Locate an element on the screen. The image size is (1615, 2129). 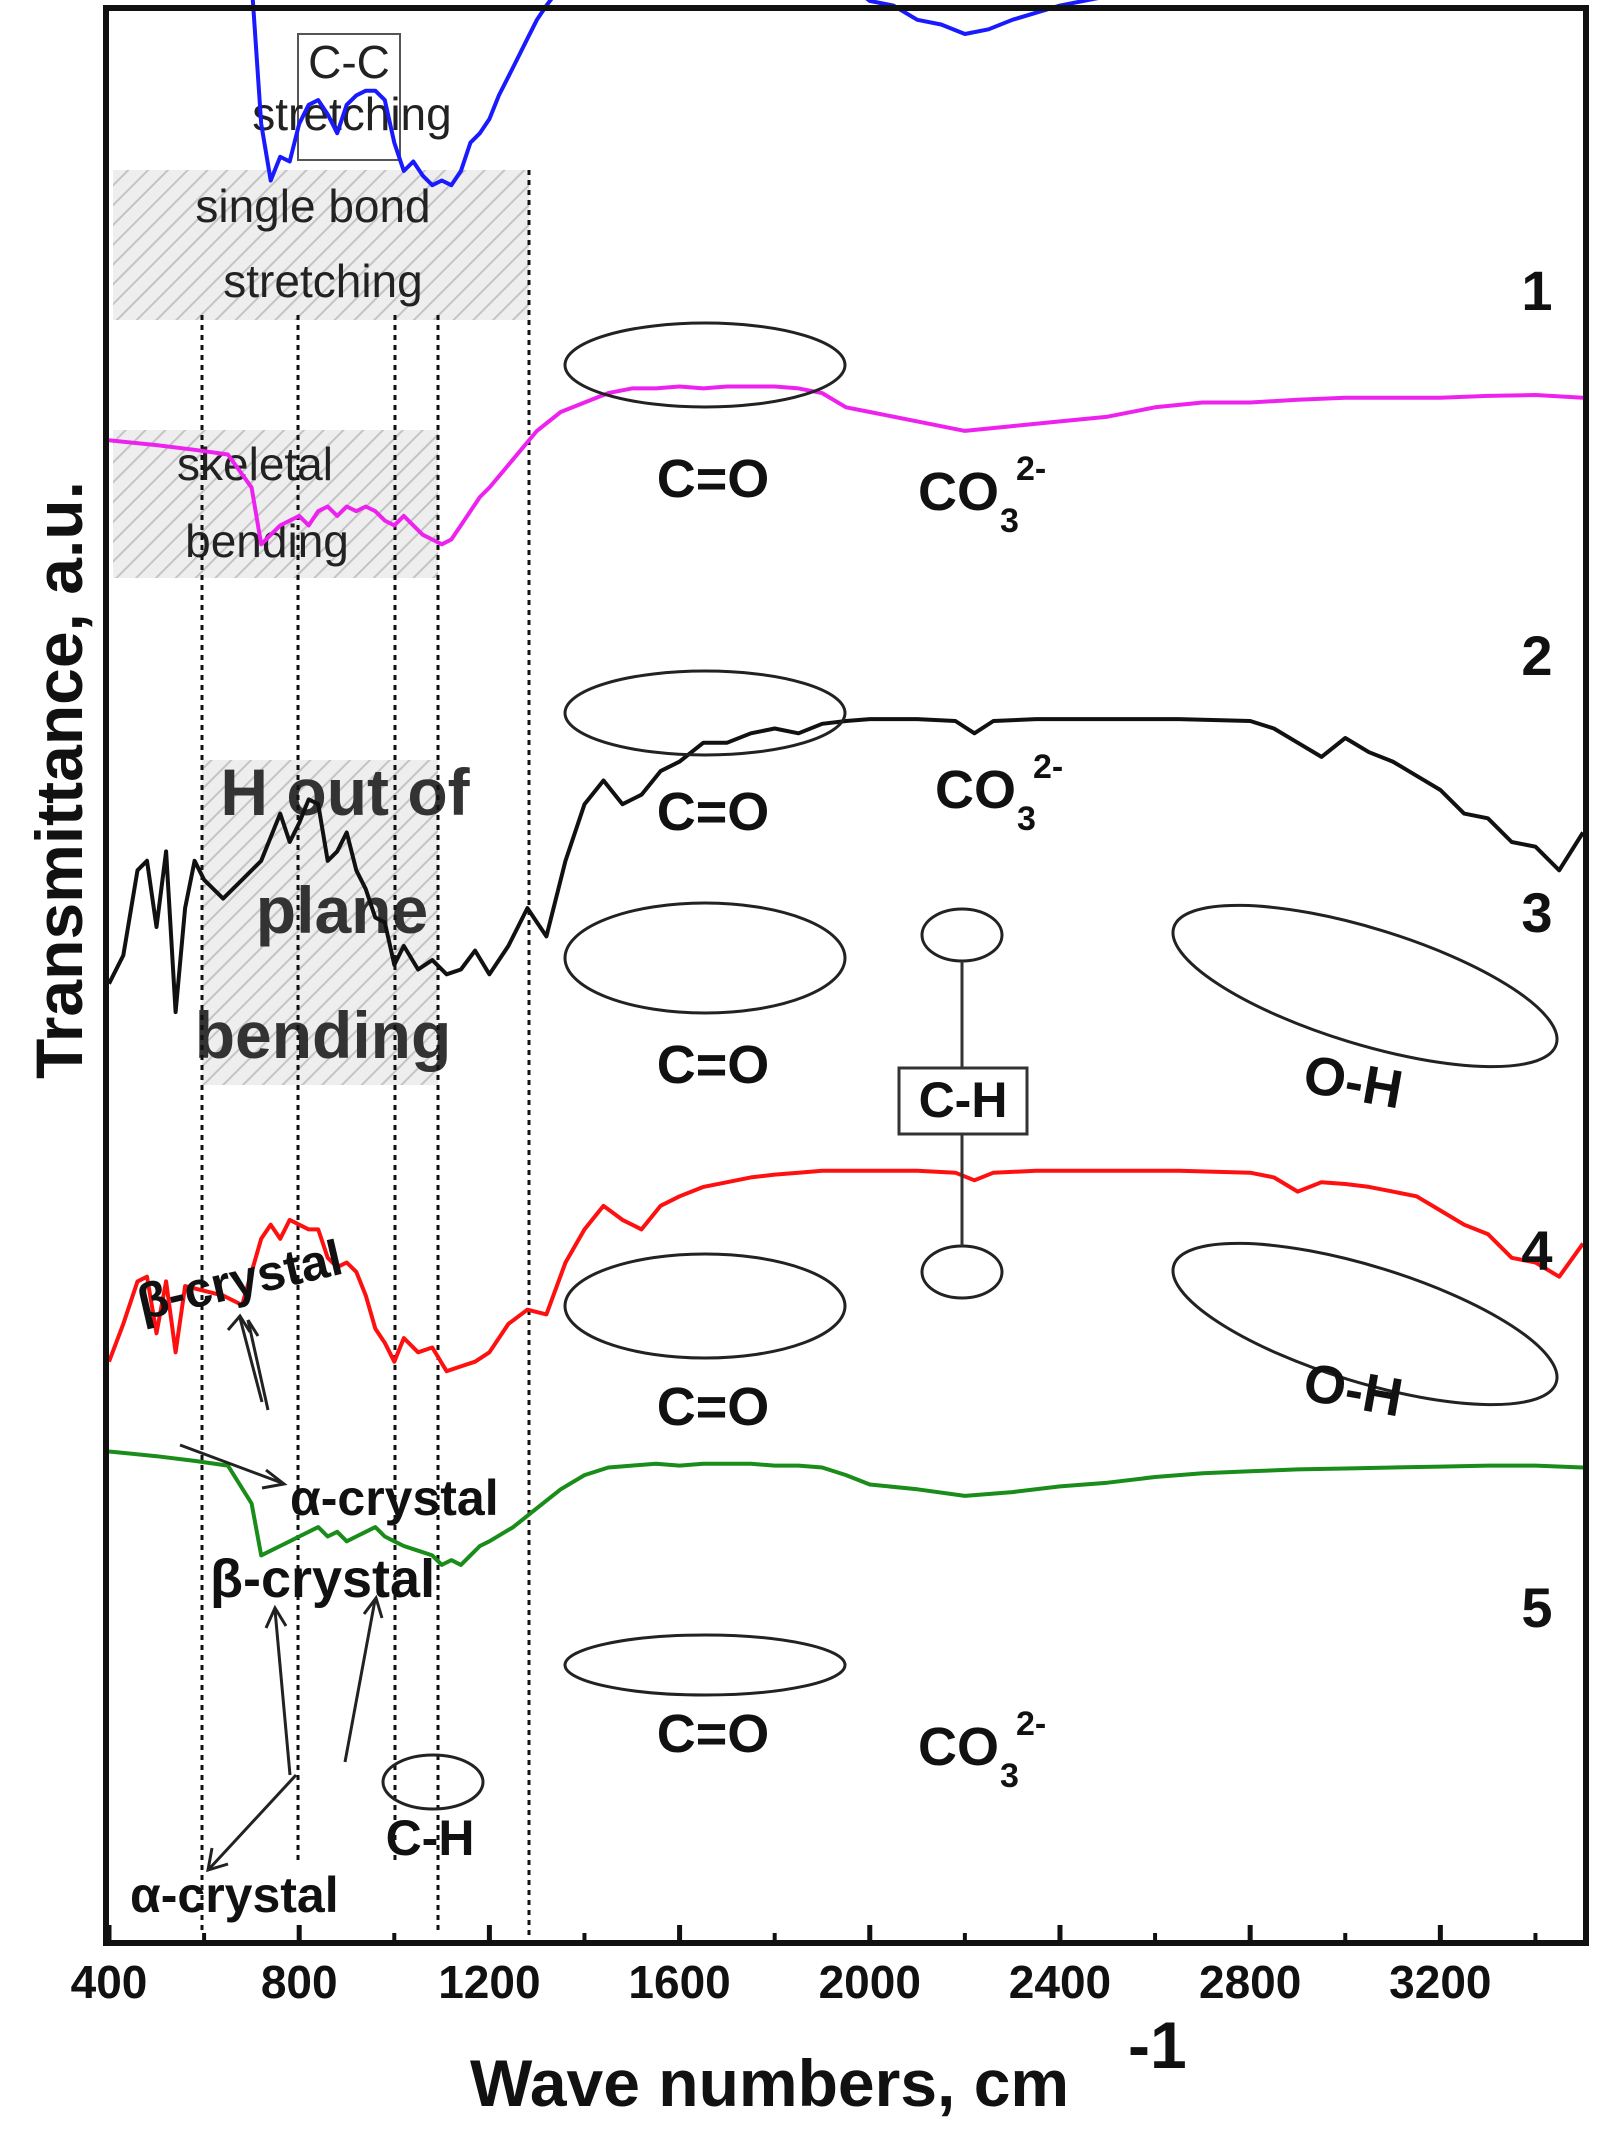
co3-label-2: CO 3 2- is located at coordinates (999, 793).